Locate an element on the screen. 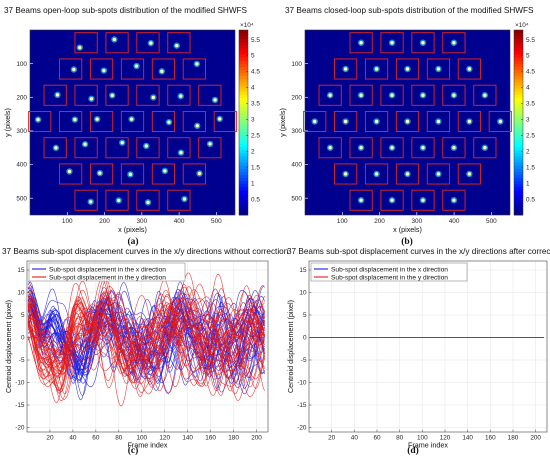 Image resolution: width=550 pixels, height=467 pixels. legend-label: Sub-spot displacement in the y direction is located at coordinates (107, 277).